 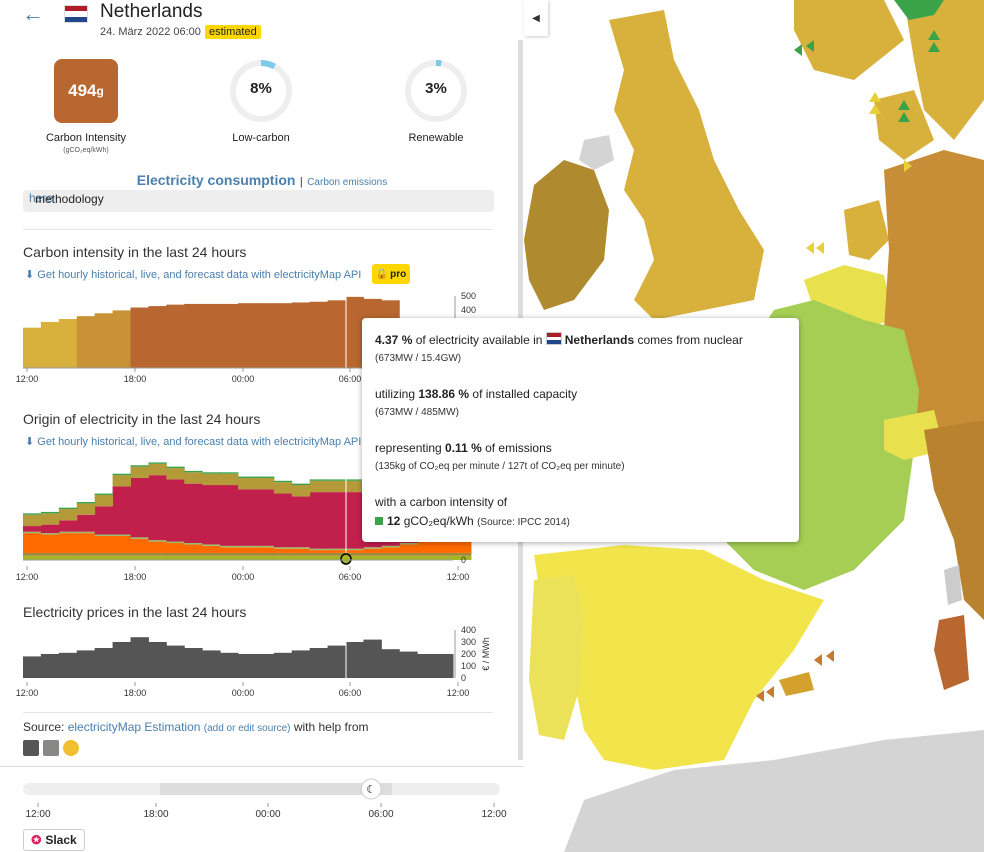 I want to click on map-ireland, so click(x=566, y=235).